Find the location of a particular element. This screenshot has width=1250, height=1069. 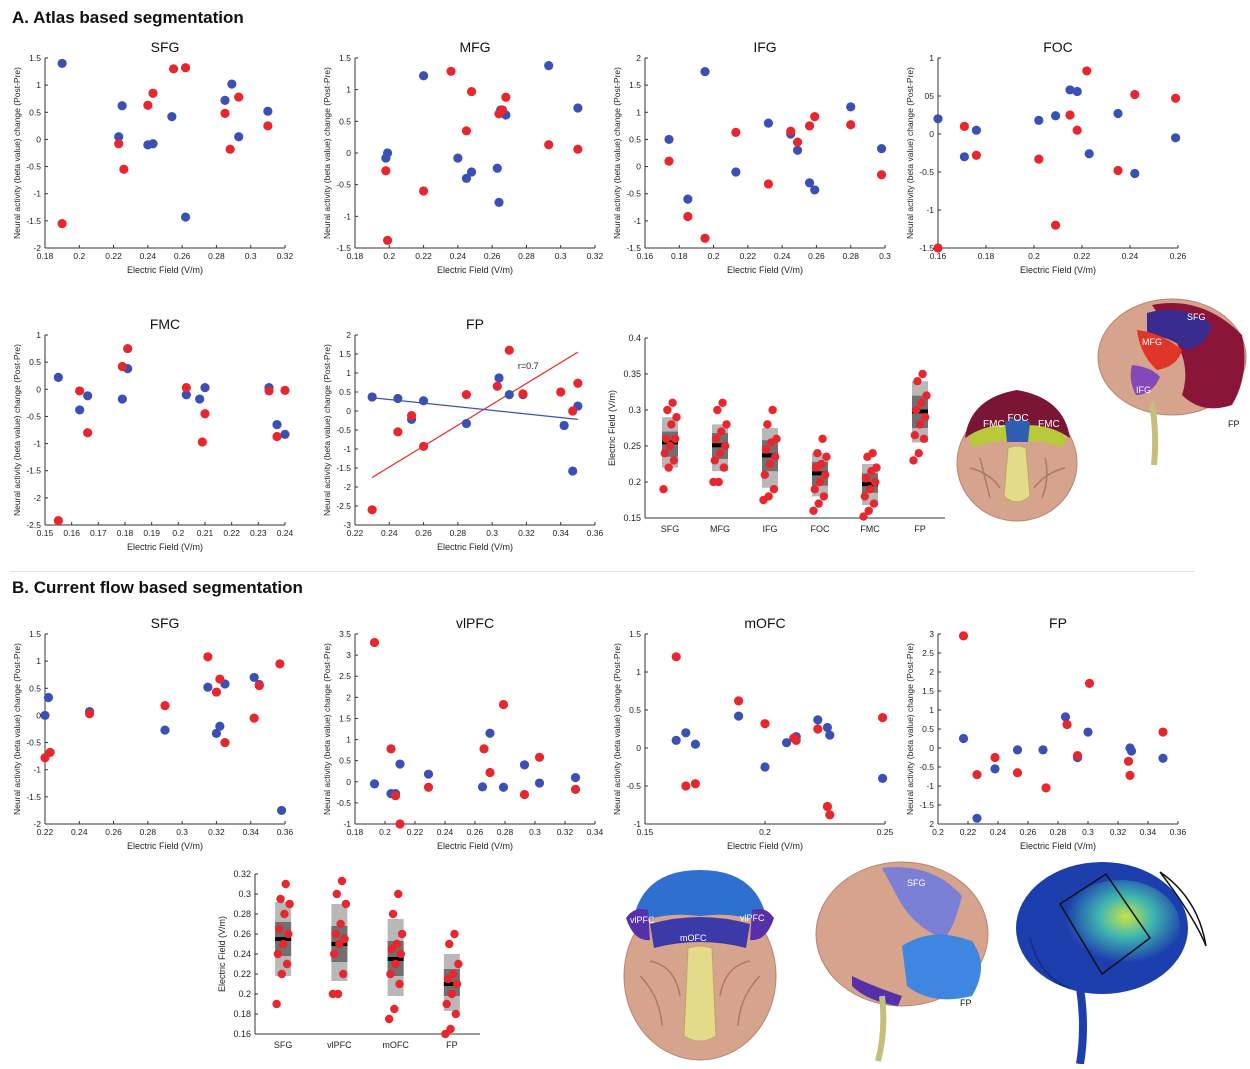

brain-a-label-fp: FP is located at coordinates (1234, 424).